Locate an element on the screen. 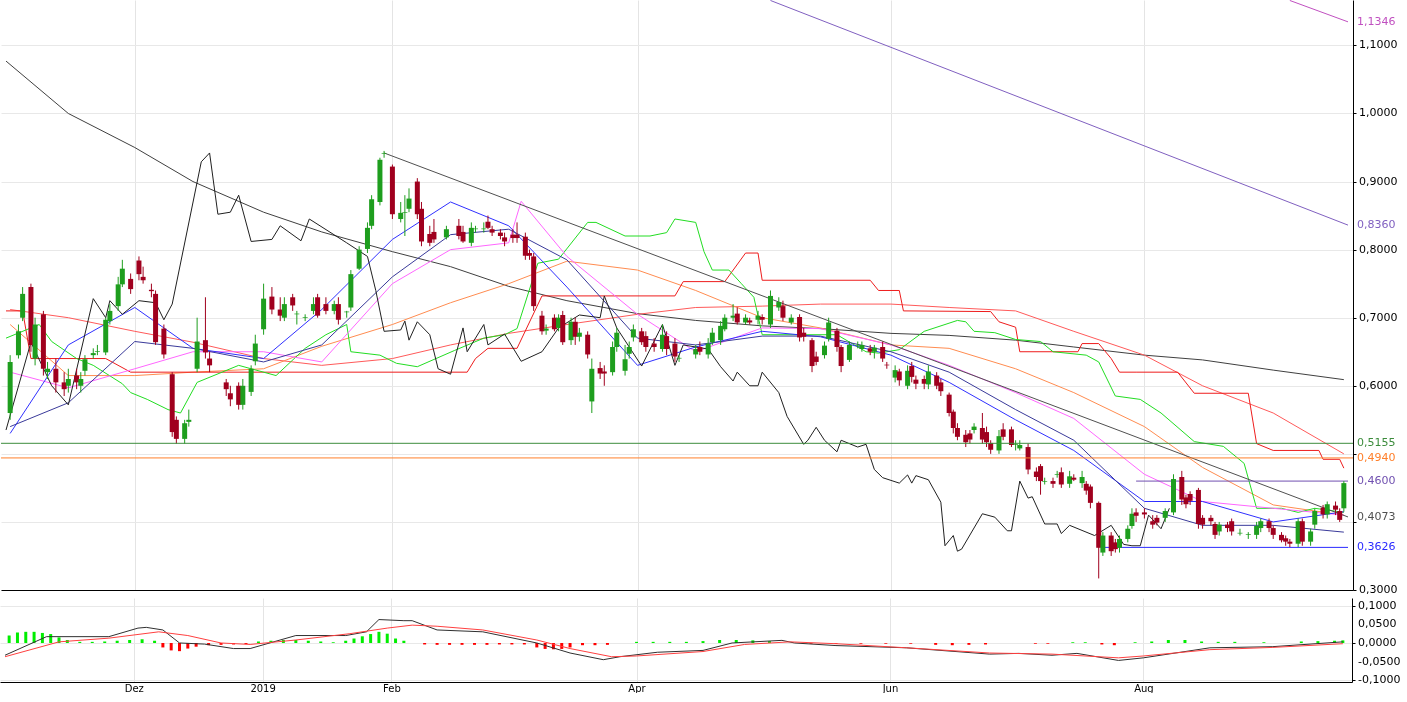 This screenshot has width=1407, height=702. y-tick-label: 0,7000 is located at coordinates (1378, 317).